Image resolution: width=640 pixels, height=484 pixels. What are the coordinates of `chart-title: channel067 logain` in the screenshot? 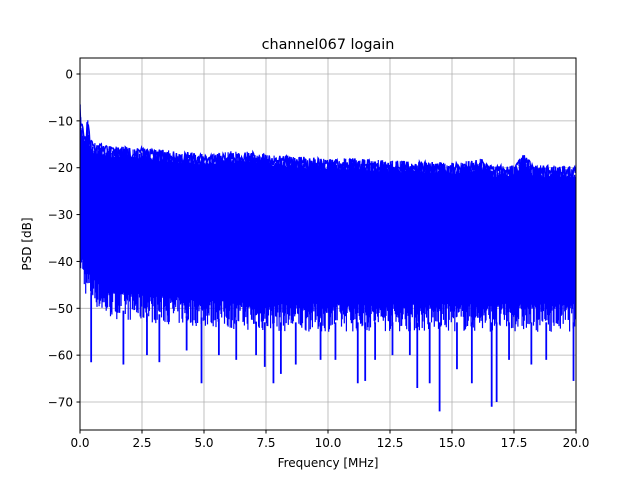 It's located at (328, 45).